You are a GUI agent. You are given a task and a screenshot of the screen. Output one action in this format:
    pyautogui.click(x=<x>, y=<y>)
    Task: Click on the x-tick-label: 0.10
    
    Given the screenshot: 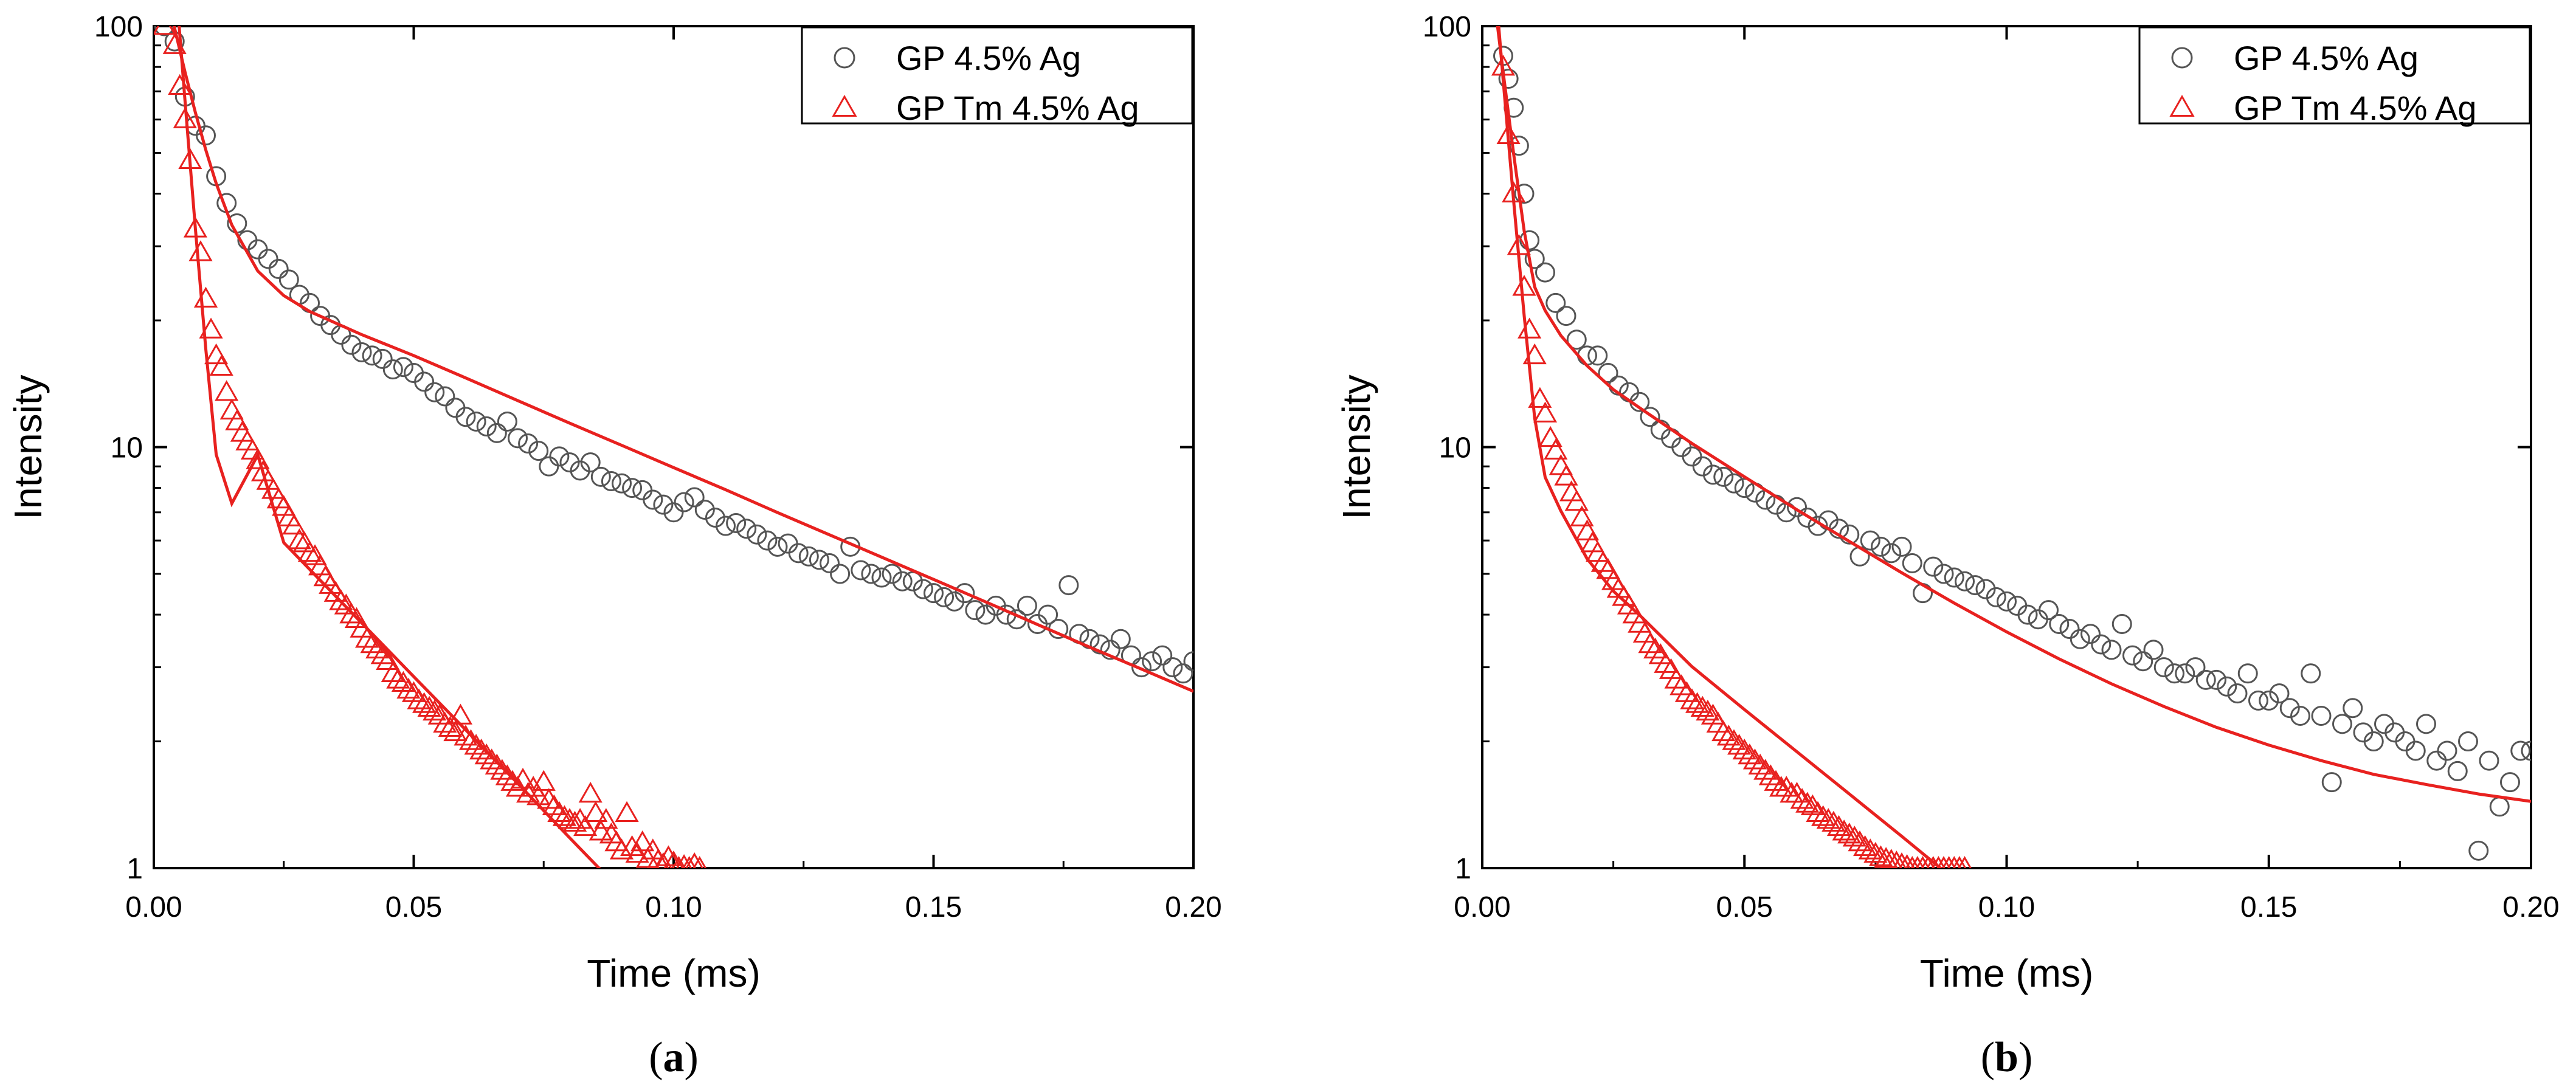 What is the action you would take?
    pyautogui.click(x=673, y=907)
    